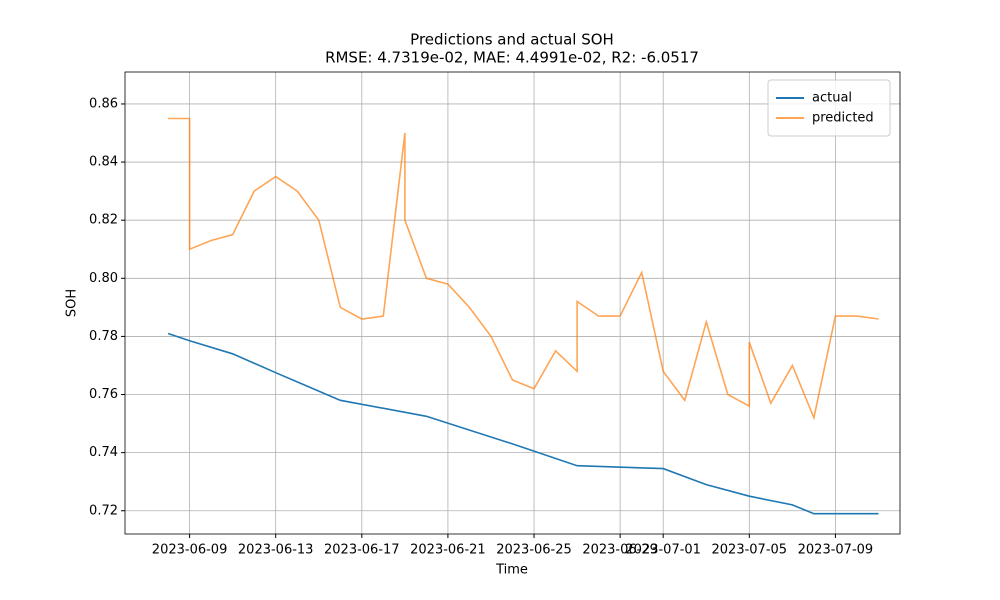  Describe the element at coordinates (843, 118) in the screenshot. I see `legend-label: predicted` at that location.